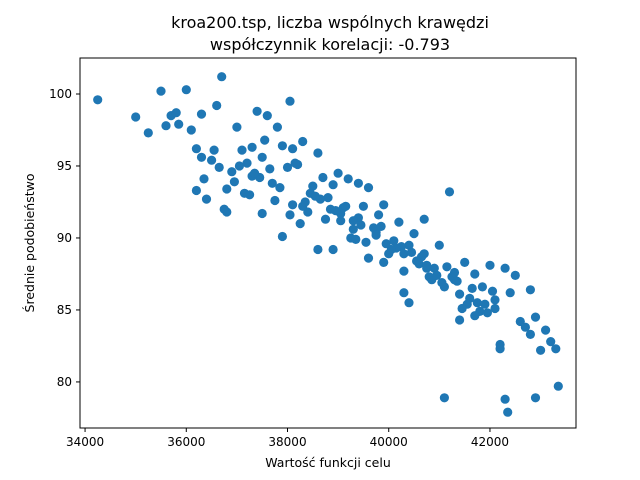  Describe the element at coordinates (85, 442) in the screenshot. I see `x-tick-label: 34000` at that location.